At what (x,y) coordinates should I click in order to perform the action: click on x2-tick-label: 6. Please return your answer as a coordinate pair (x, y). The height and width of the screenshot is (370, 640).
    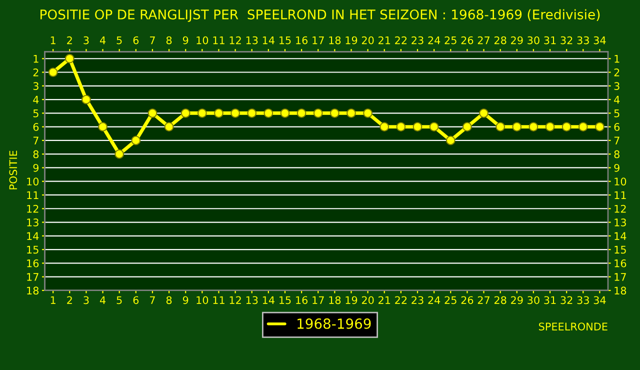
    Looking at the image, I should click on (136, 40).